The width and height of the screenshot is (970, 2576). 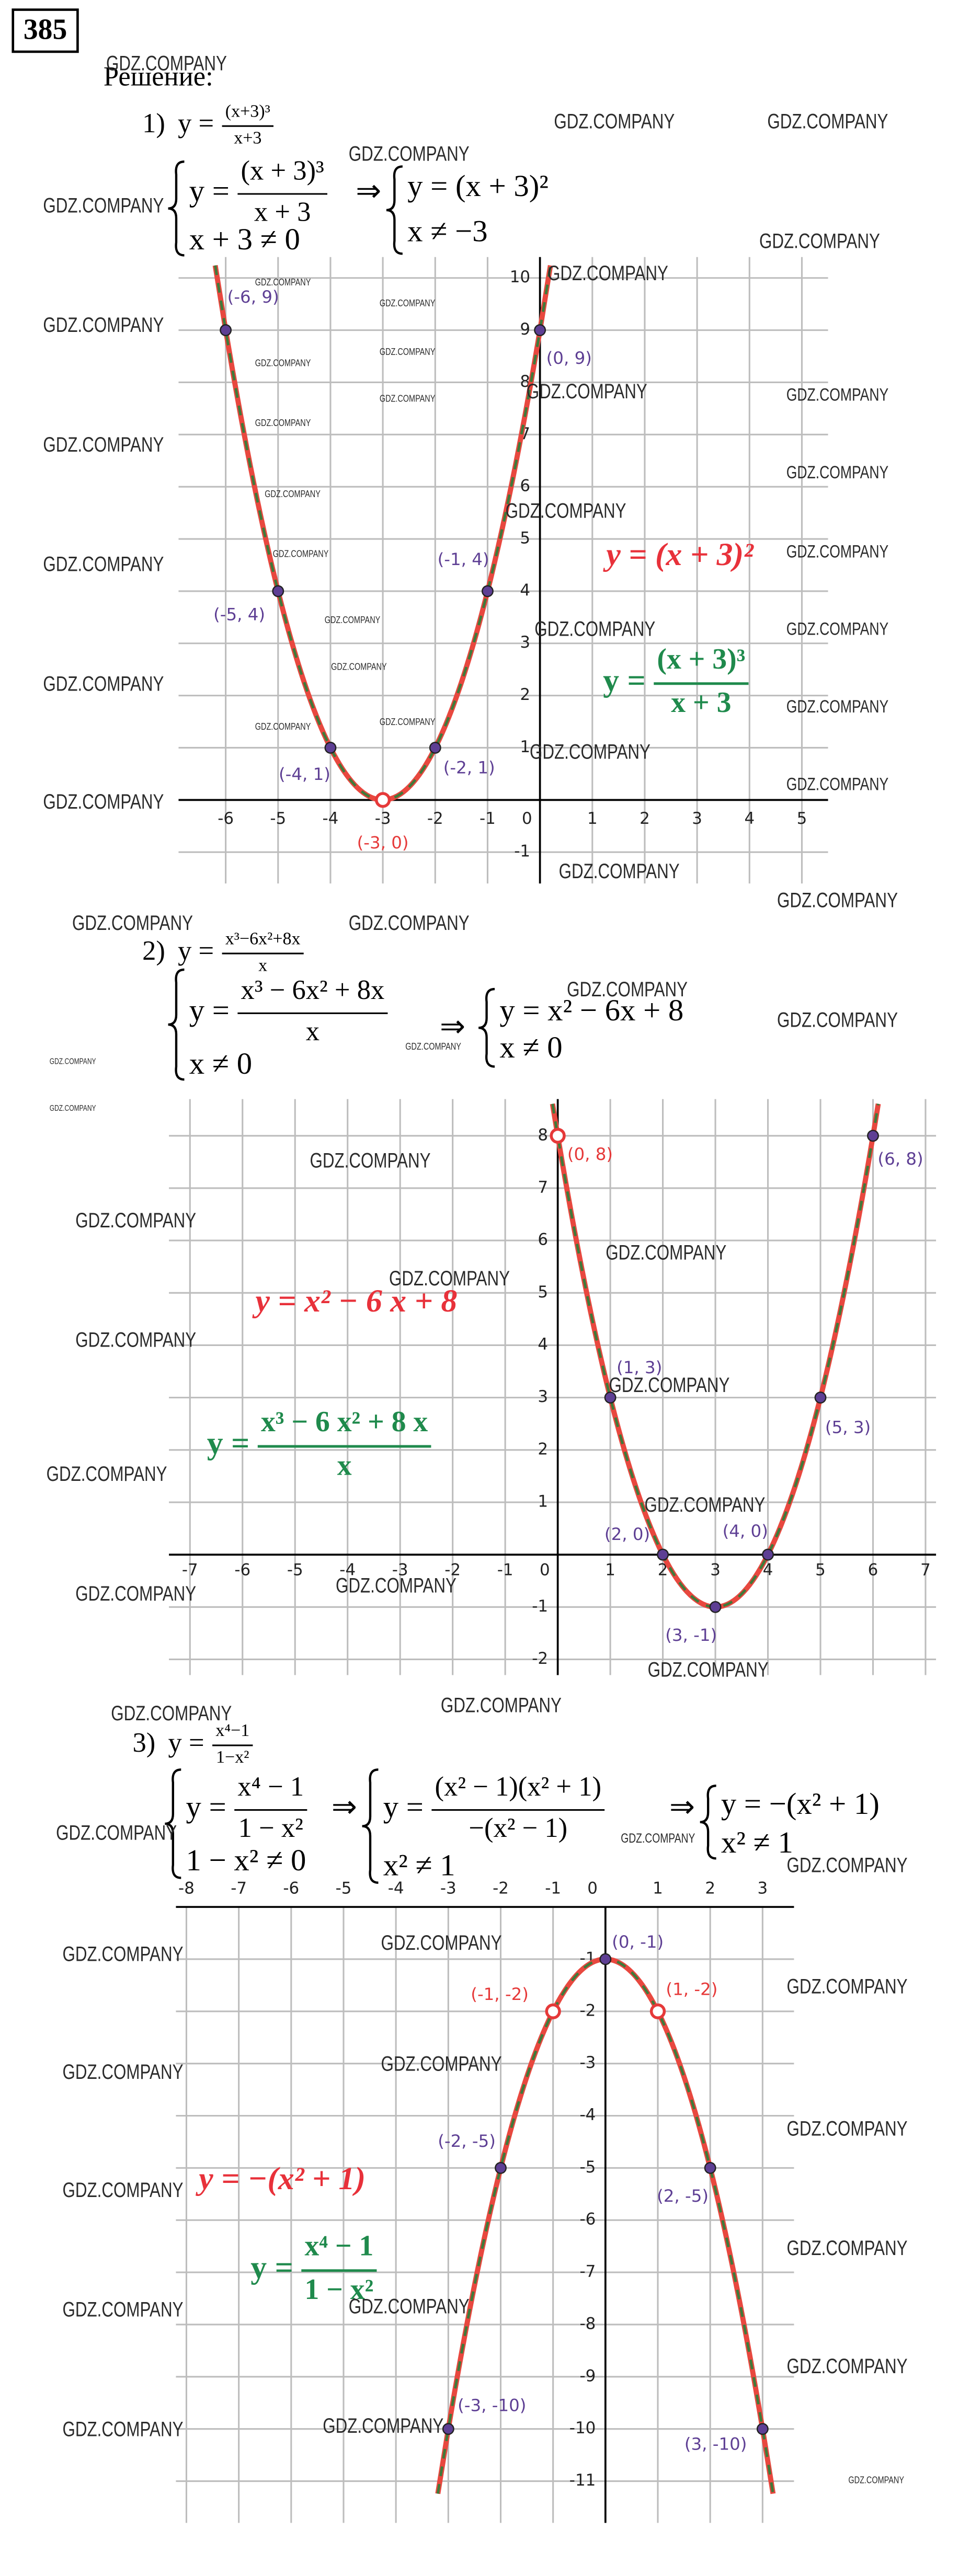 What do you see at coordinates (319, 1443) in the screenshot?
I see `fraction-expression: y = x³ − 6 x² + 8 x x` at bounding box center [319, 1443].